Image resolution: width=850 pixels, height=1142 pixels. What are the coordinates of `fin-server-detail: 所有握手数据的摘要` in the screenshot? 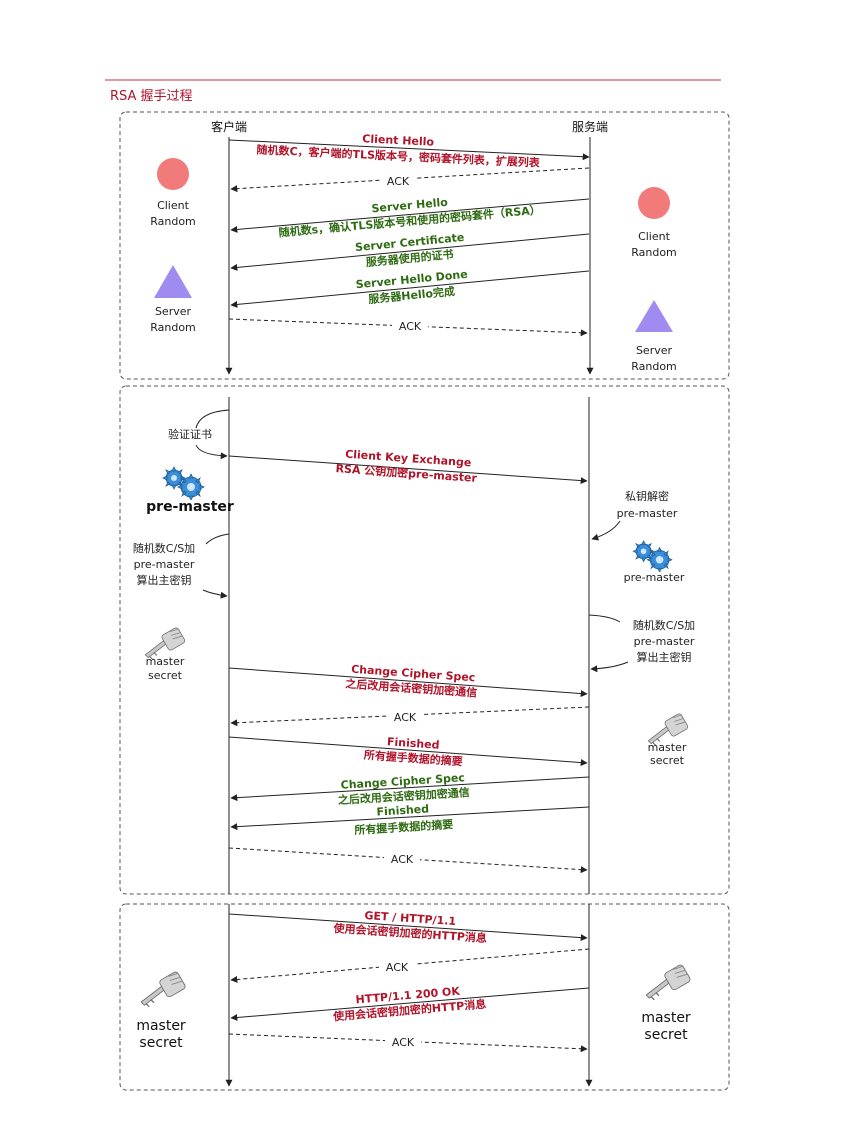 It's located at (404, 827).